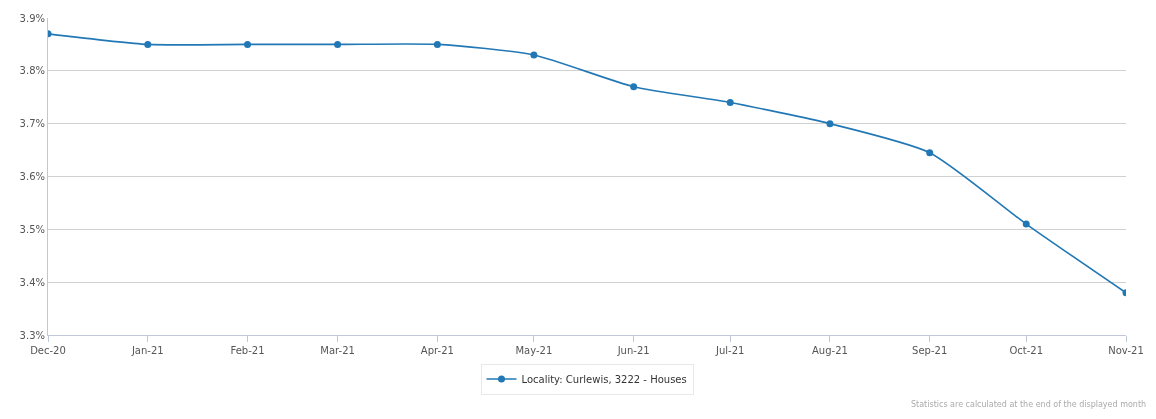  What do you see at coordinates (633, 350) in the screenshot?
I see `x-tick-label: Jun-21` at bounding box center [633, 350].